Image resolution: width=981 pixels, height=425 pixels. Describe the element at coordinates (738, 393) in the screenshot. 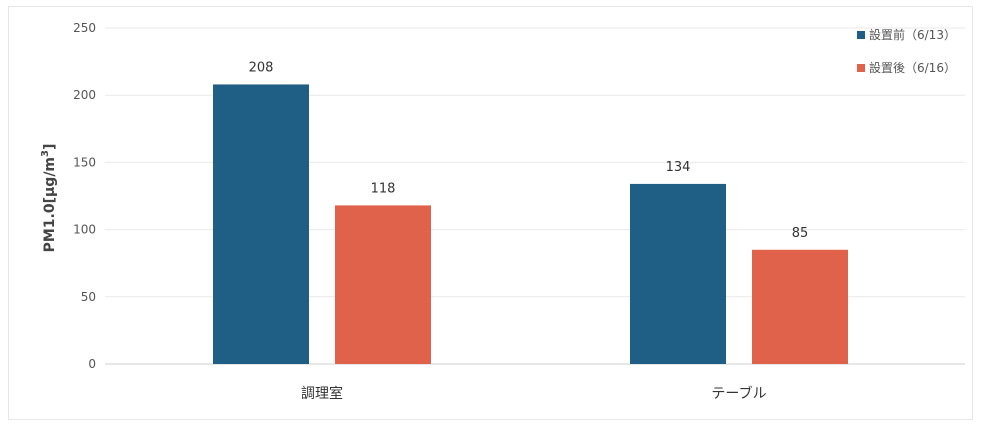

I see `x-category-label: テーブル` at that location.